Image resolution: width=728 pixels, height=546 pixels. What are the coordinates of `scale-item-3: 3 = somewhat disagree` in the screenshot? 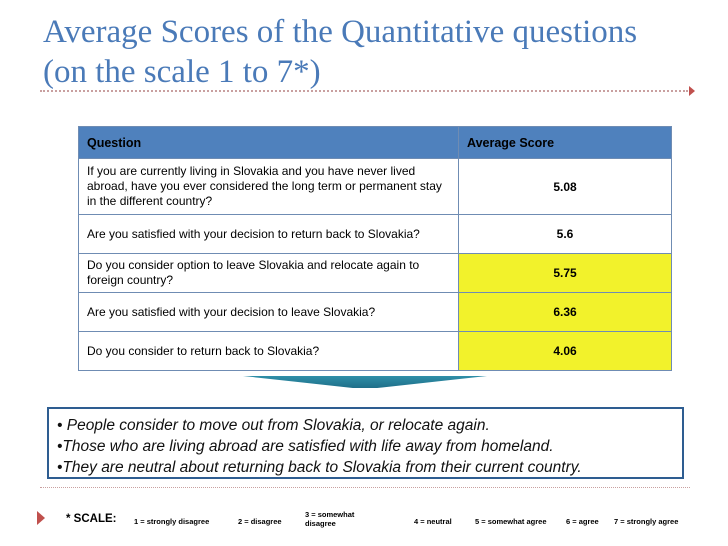 It's located at (330, 519).